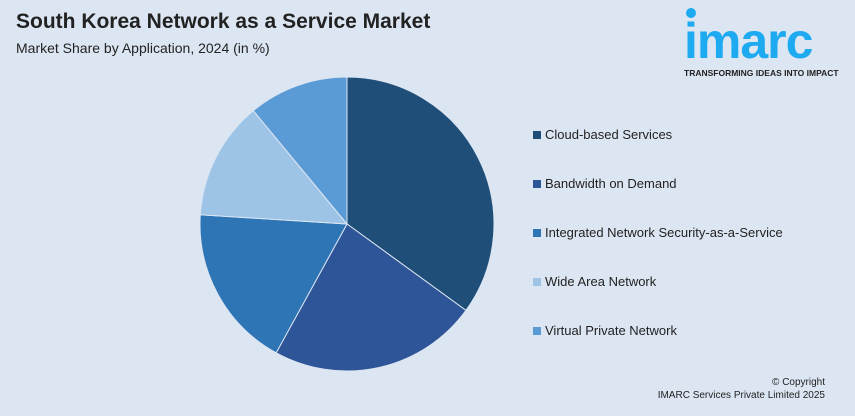 The image size is (855, 416). I want to click on legend-item: Wide Area Network, so click(594, 281).